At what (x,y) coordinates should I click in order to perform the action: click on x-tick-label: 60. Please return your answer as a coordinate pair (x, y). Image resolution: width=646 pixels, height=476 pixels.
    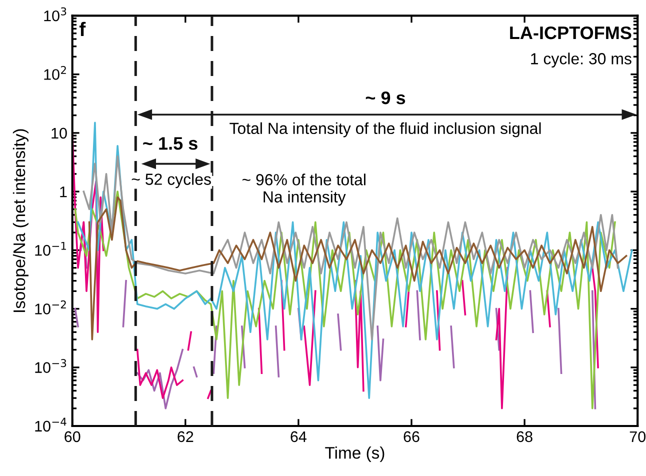
    Looking at the image, I should click on (72, 436).